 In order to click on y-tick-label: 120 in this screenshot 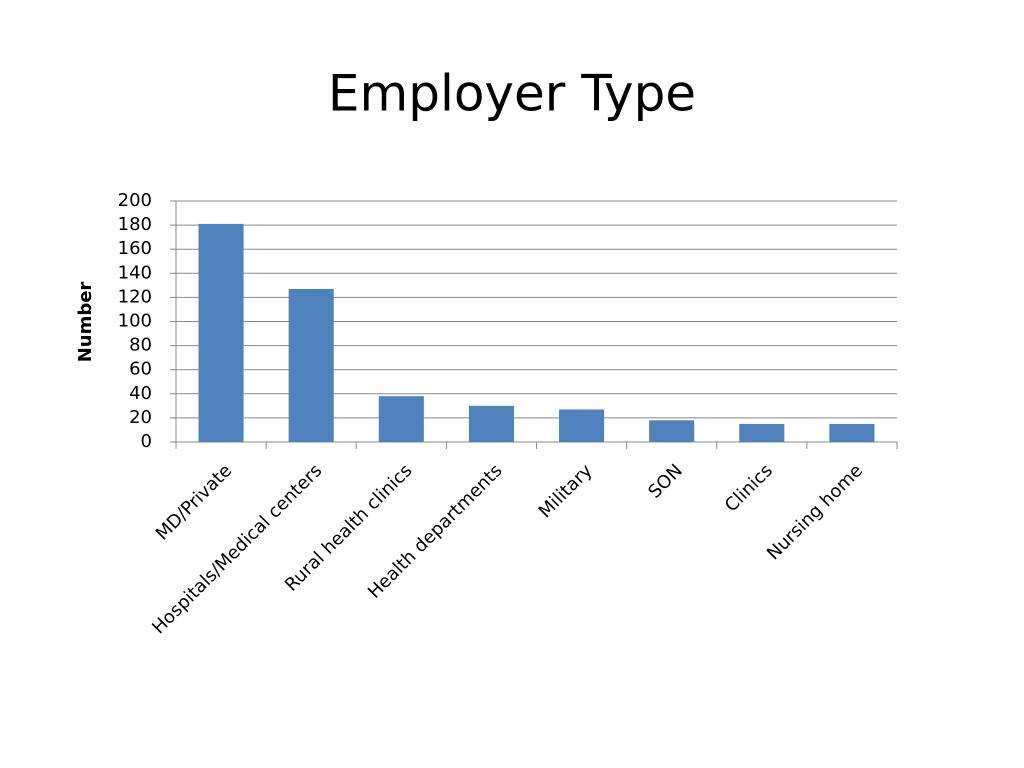, I will do `click(135, 296)`.